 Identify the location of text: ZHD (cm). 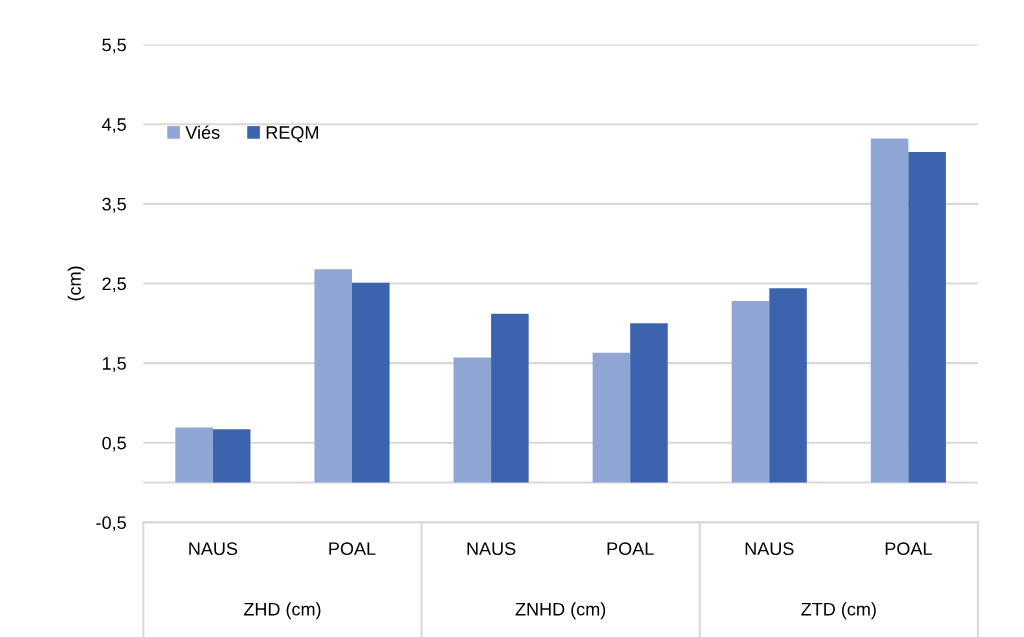
(282, 611).